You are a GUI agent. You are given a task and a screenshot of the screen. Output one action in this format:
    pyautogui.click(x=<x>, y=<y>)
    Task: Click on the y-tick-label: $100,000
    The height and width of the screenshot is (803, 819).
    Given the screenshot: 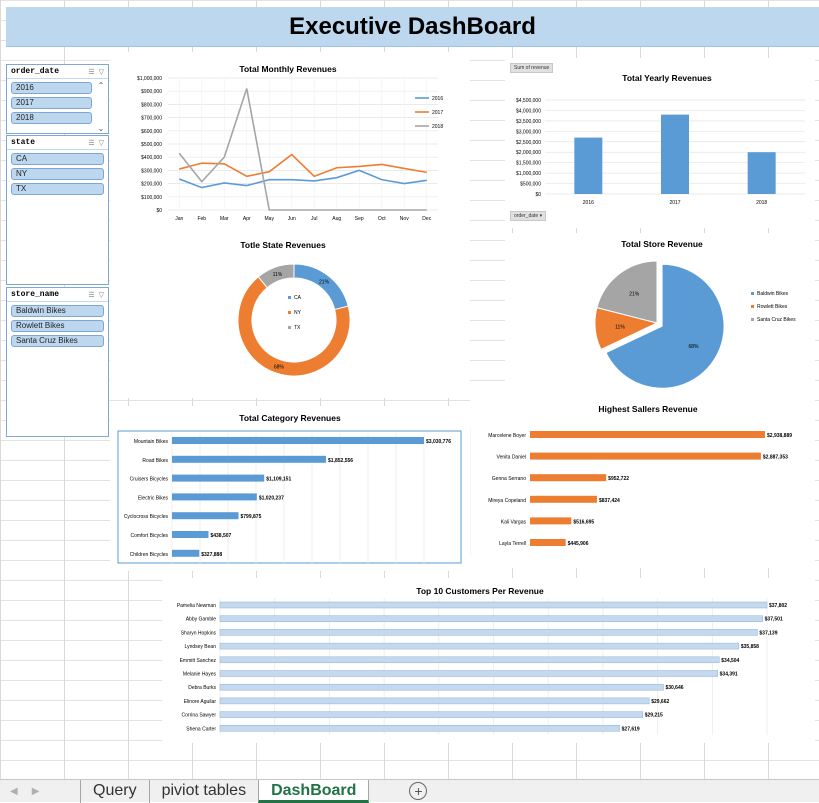 What is the action you would take?
    pyautogui.click(x=151, y=198)
    